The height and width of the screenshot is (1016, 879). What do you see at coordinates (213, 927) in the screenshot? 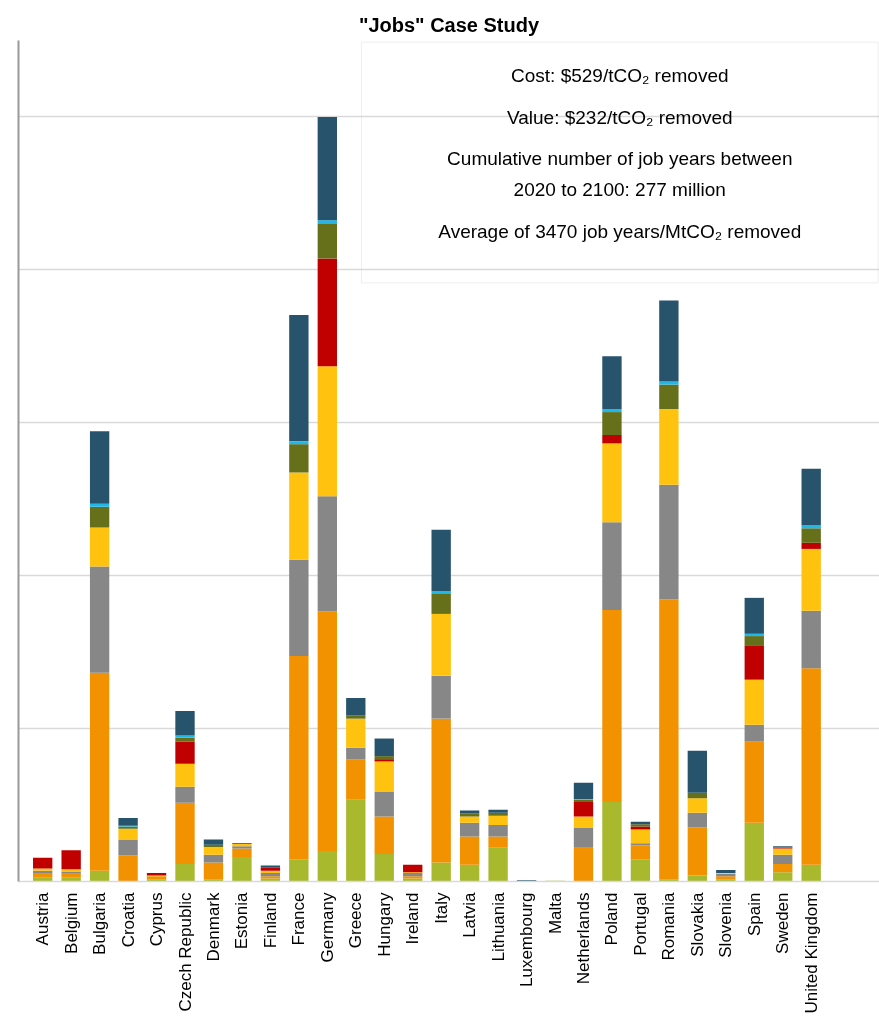
I see `x-tick-label: Denmark` at bounding box center [213, 927].